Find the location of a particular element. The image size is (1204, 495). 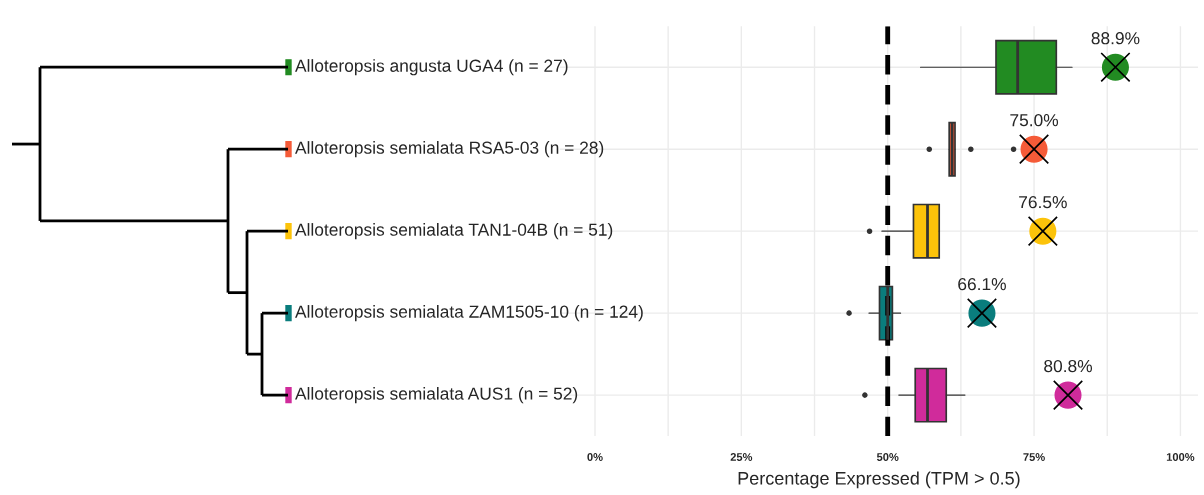

x-tick-label: 0% is located at coordinates (595, 457).